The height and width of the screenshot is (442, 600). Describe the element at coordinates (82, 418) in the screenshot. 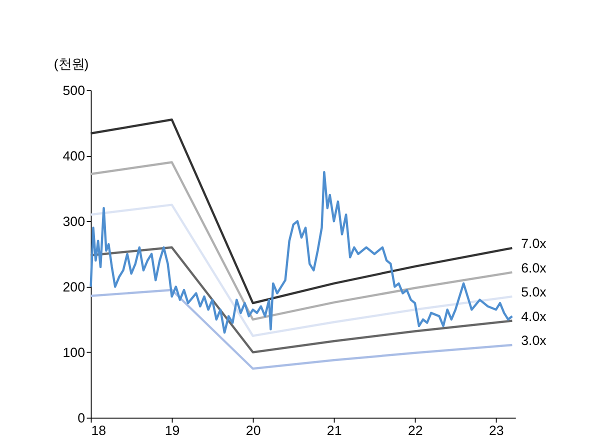

I see `y-tick-label: 0` at that location.